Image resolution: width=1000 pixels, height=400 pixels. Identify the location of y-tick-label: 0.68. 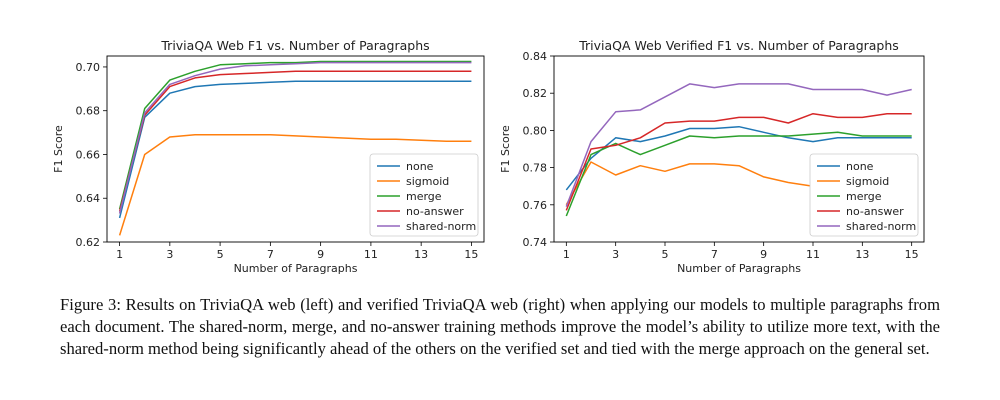
(88, 111).